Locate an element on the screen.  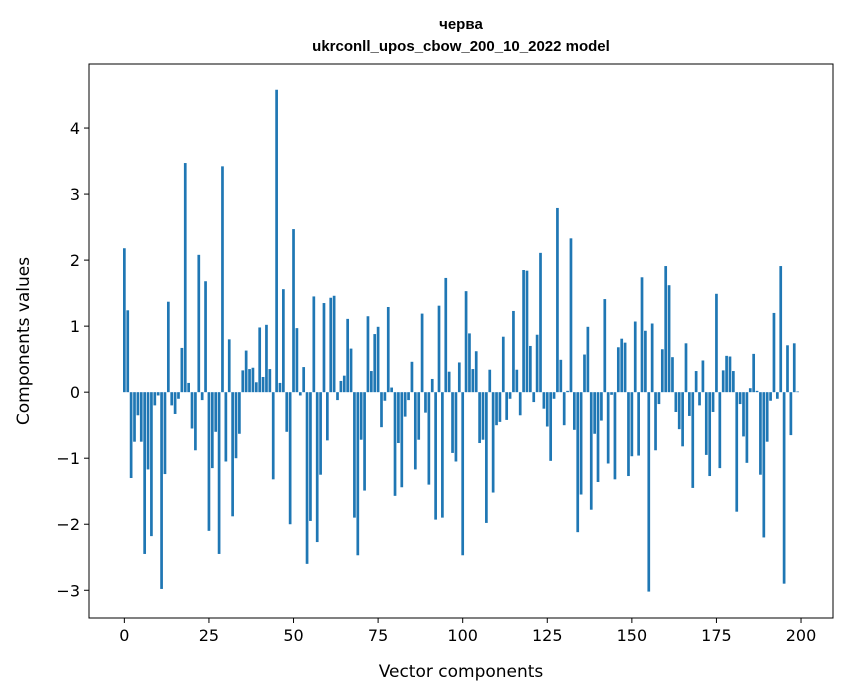
chart-title: червa is located at coordinates (461, 24).